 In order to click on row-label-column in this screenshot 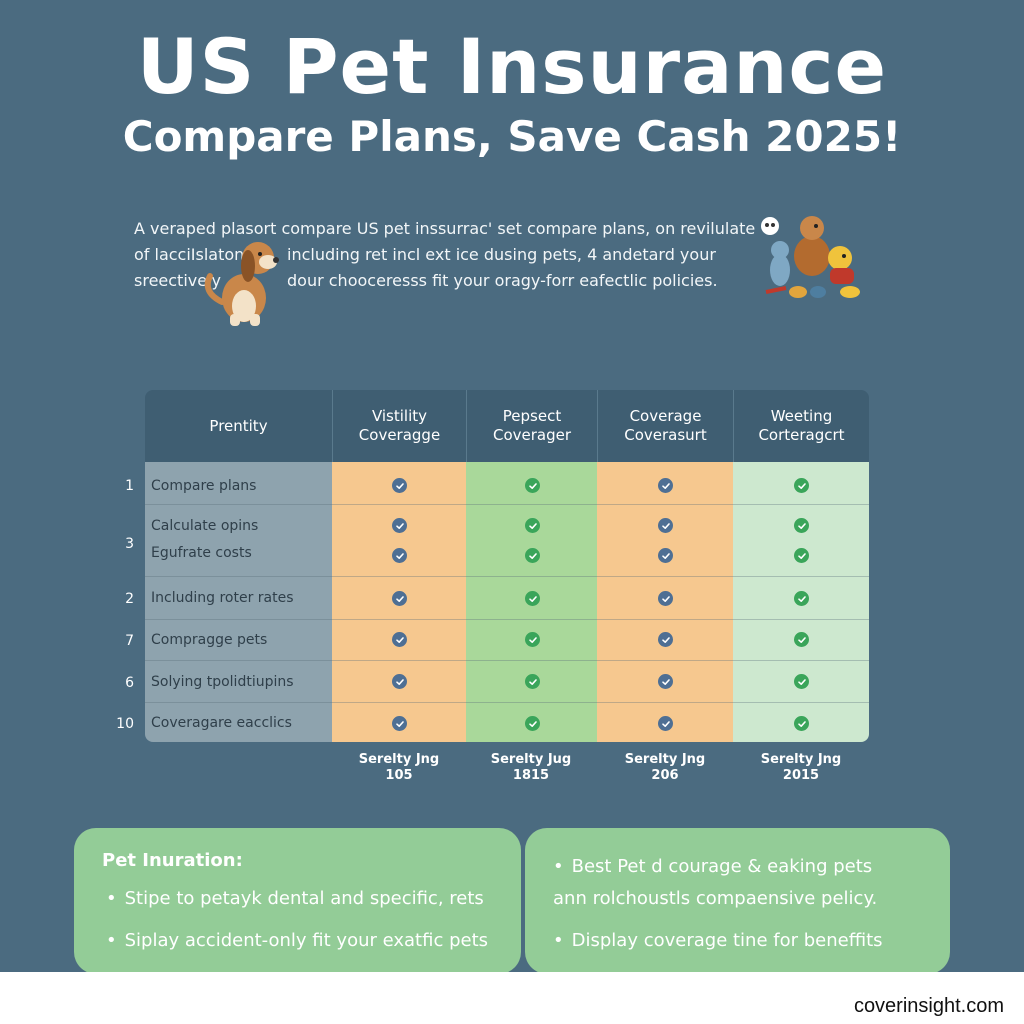, I will do `click(238, 602)`.